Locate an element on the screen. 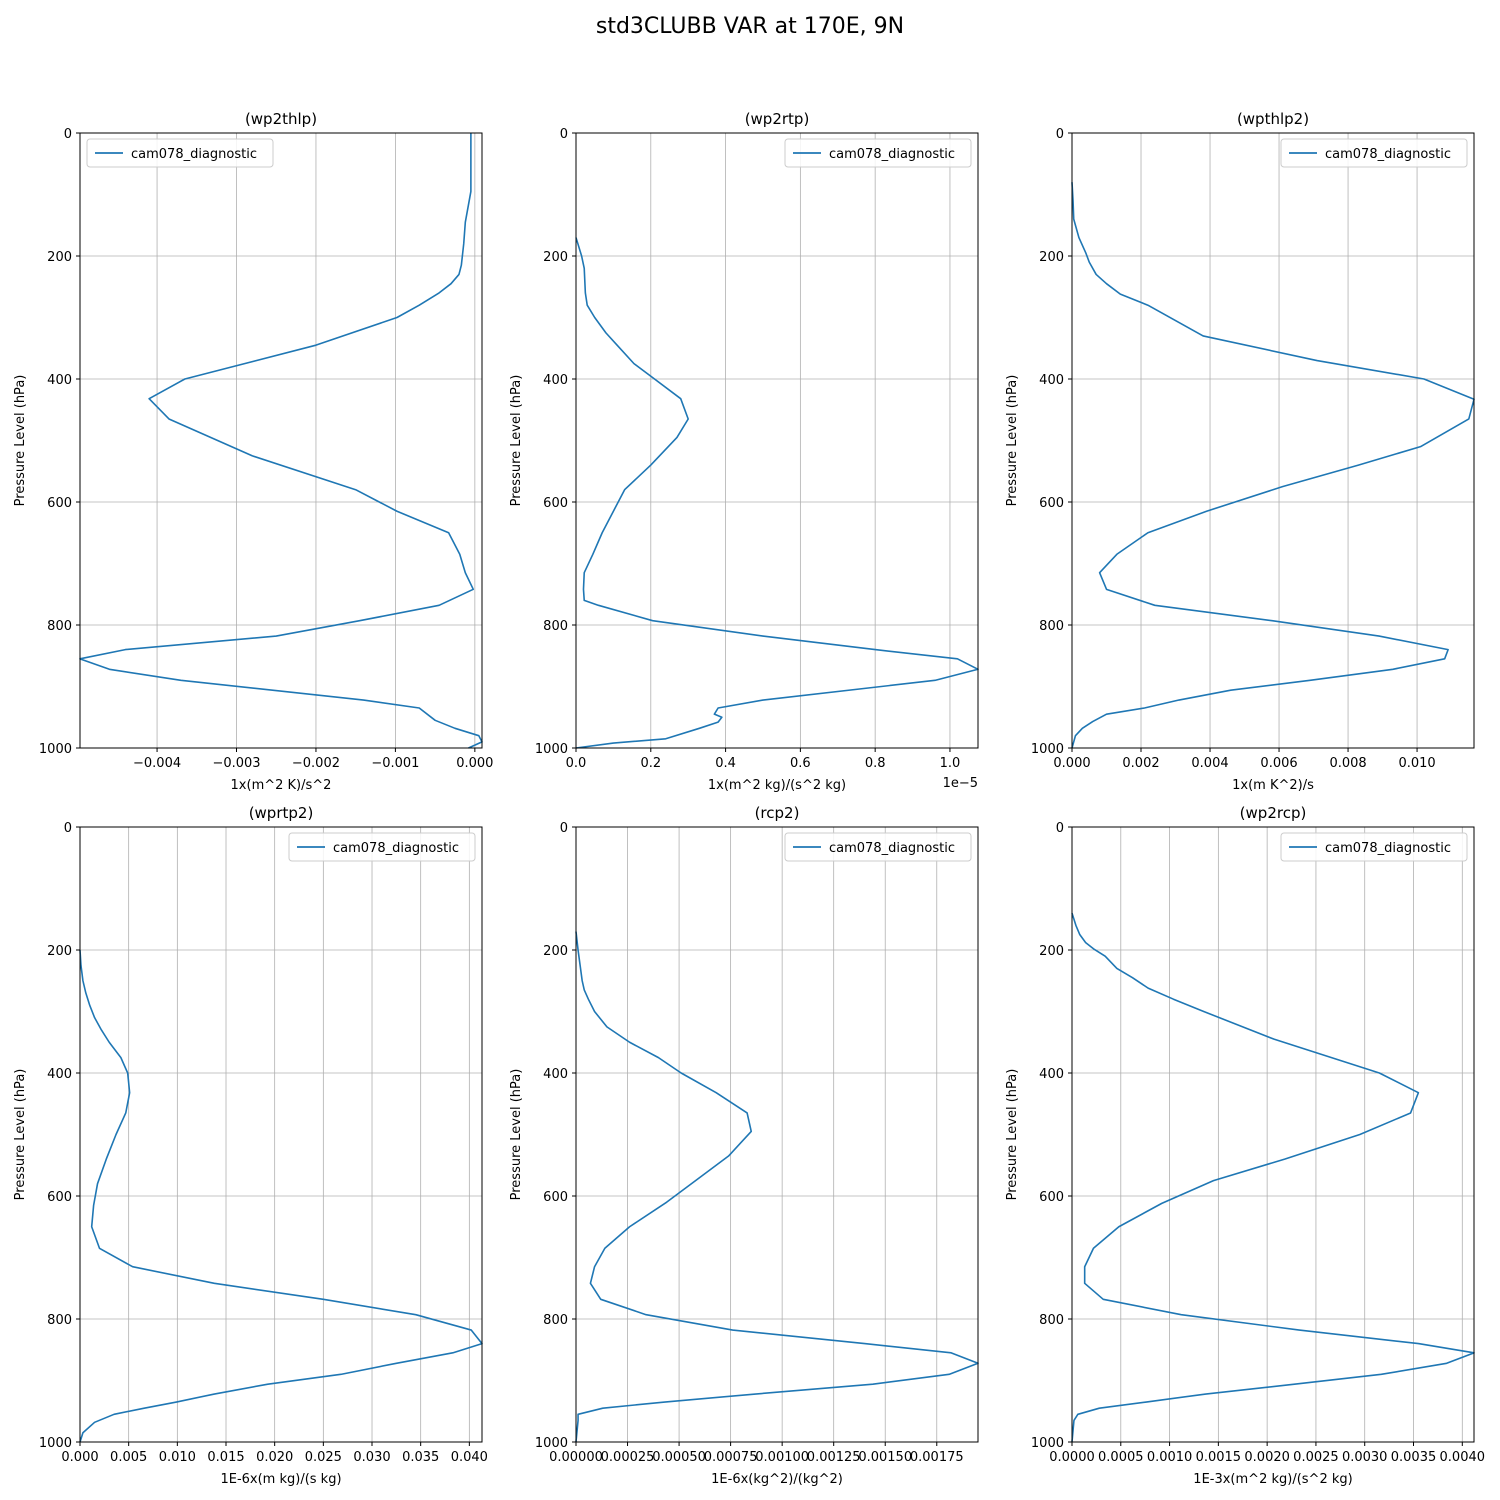  x-tick-label: 0.8 is located at coordinates (875, 763).